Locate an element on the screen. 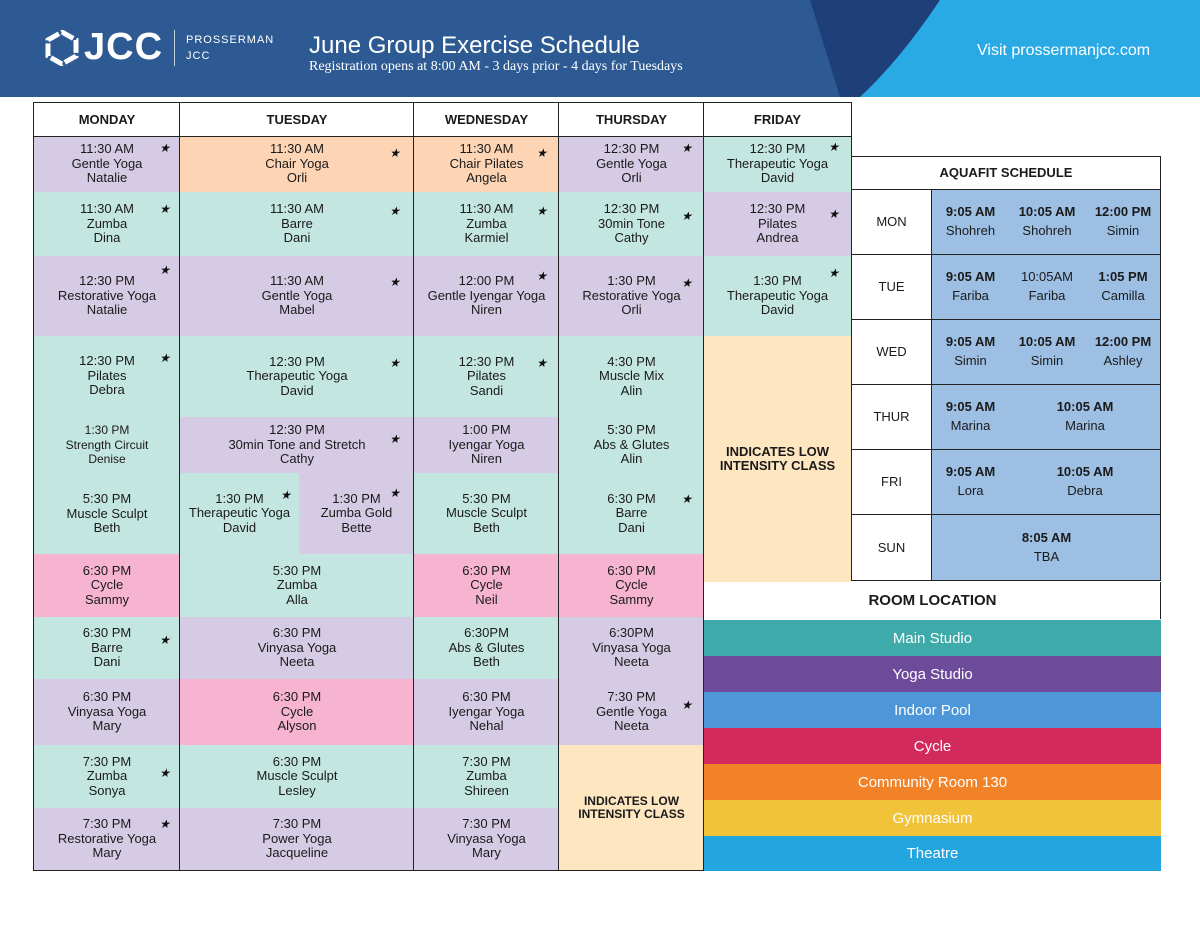 The image size is (1200, 927). aquafit-day-wed: WED is located at coordinates (891, 351).